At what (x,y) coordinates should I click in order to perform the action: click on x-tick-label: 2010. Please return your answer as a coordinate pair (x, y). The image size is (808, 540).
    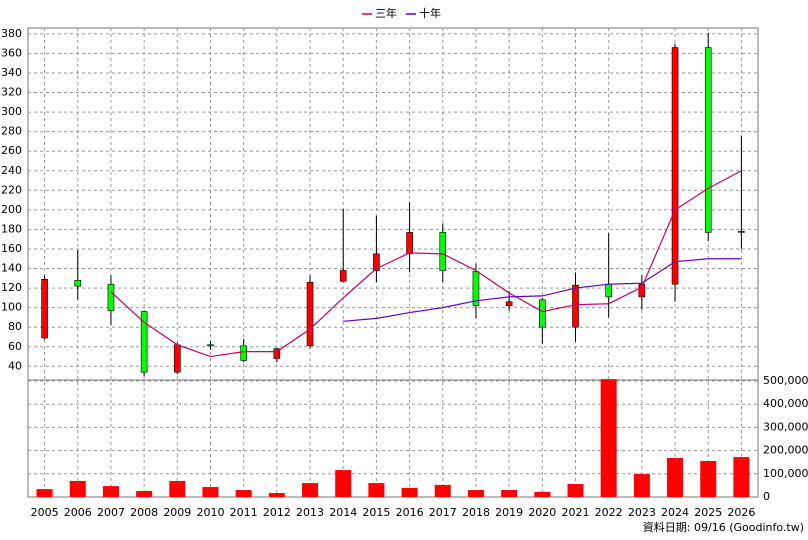
    Looking at the image, I should click on (211, 512).